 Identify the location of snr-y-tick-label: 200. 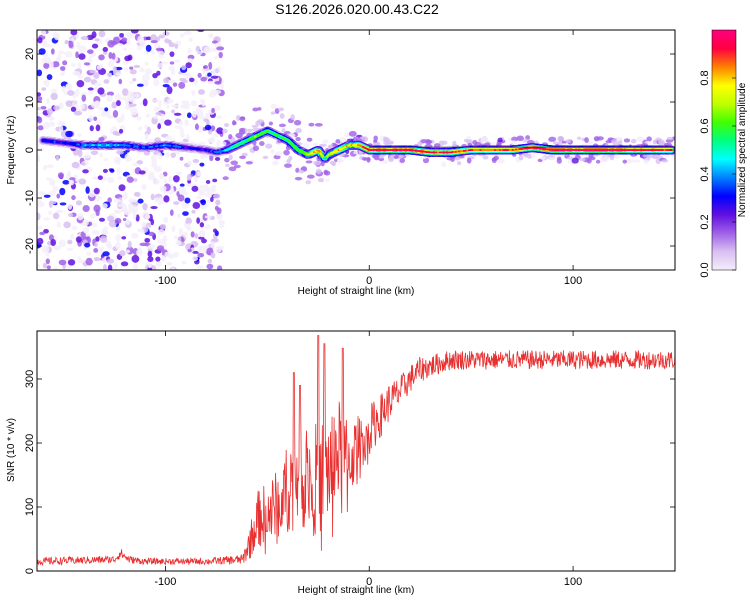
(30, 443).